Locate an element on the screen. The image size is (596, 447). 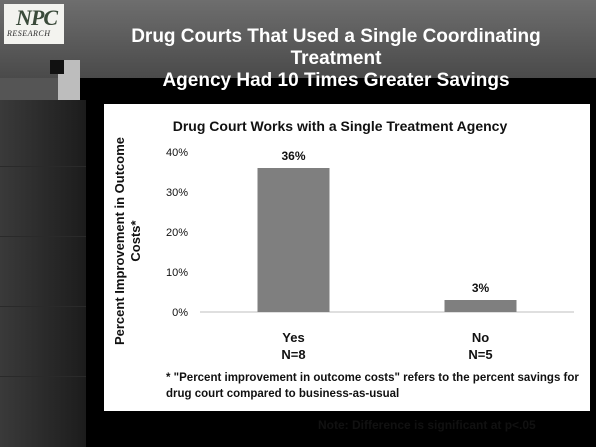
x-sample-size-label: N=5 is located at coordinates (480, 354).